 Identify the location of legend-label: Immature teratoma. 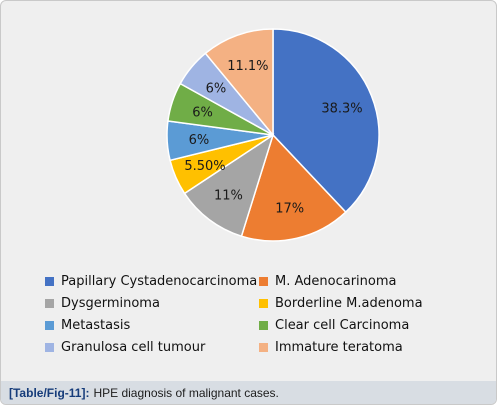
(339, 347).